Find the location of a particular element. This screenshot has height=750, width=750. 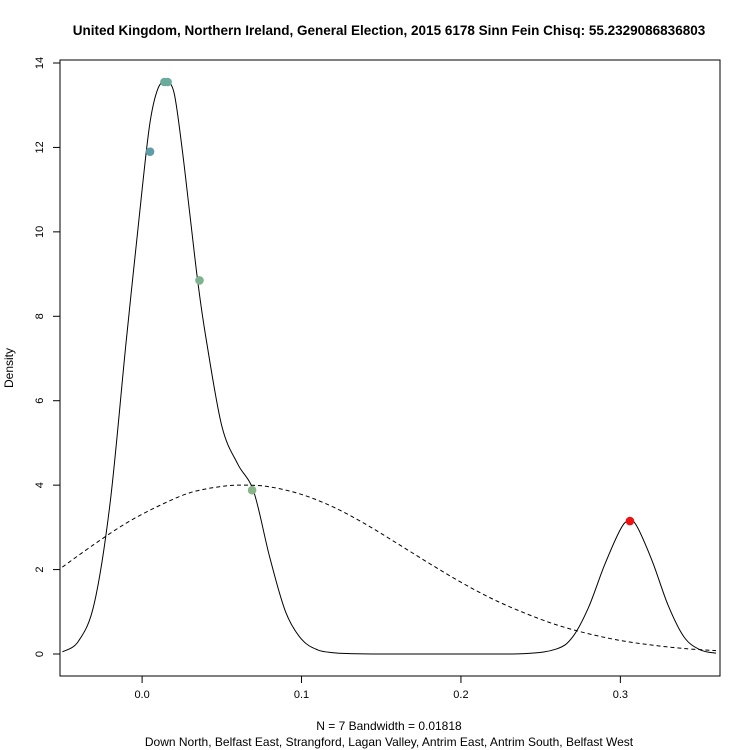

y-tick-label: 6 is located at coordinates (40, 401).